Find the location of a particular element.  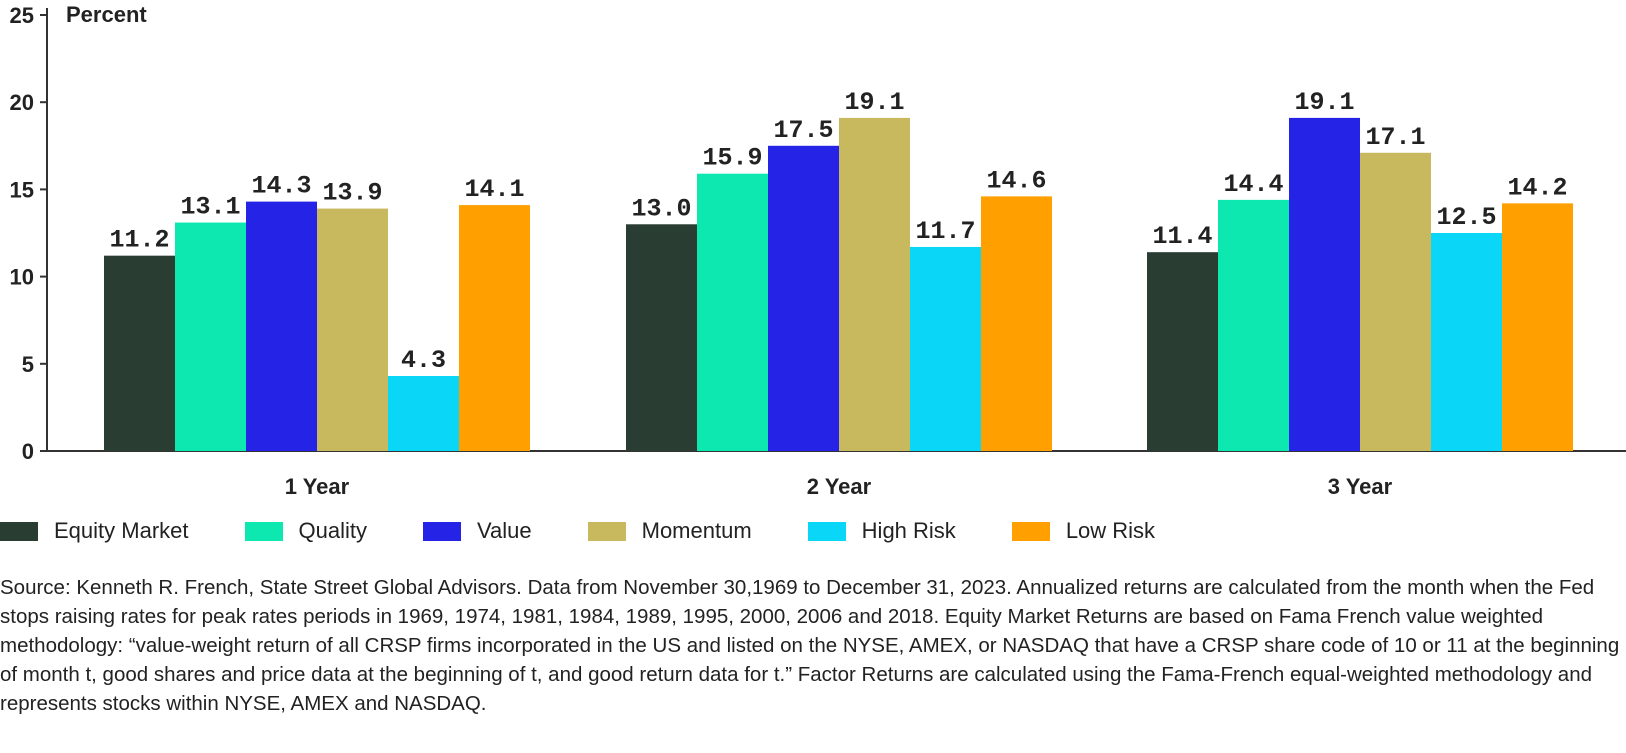

category-labels-group: 1 Year 2 Year 3 Year is located at coordinates (839, 486).